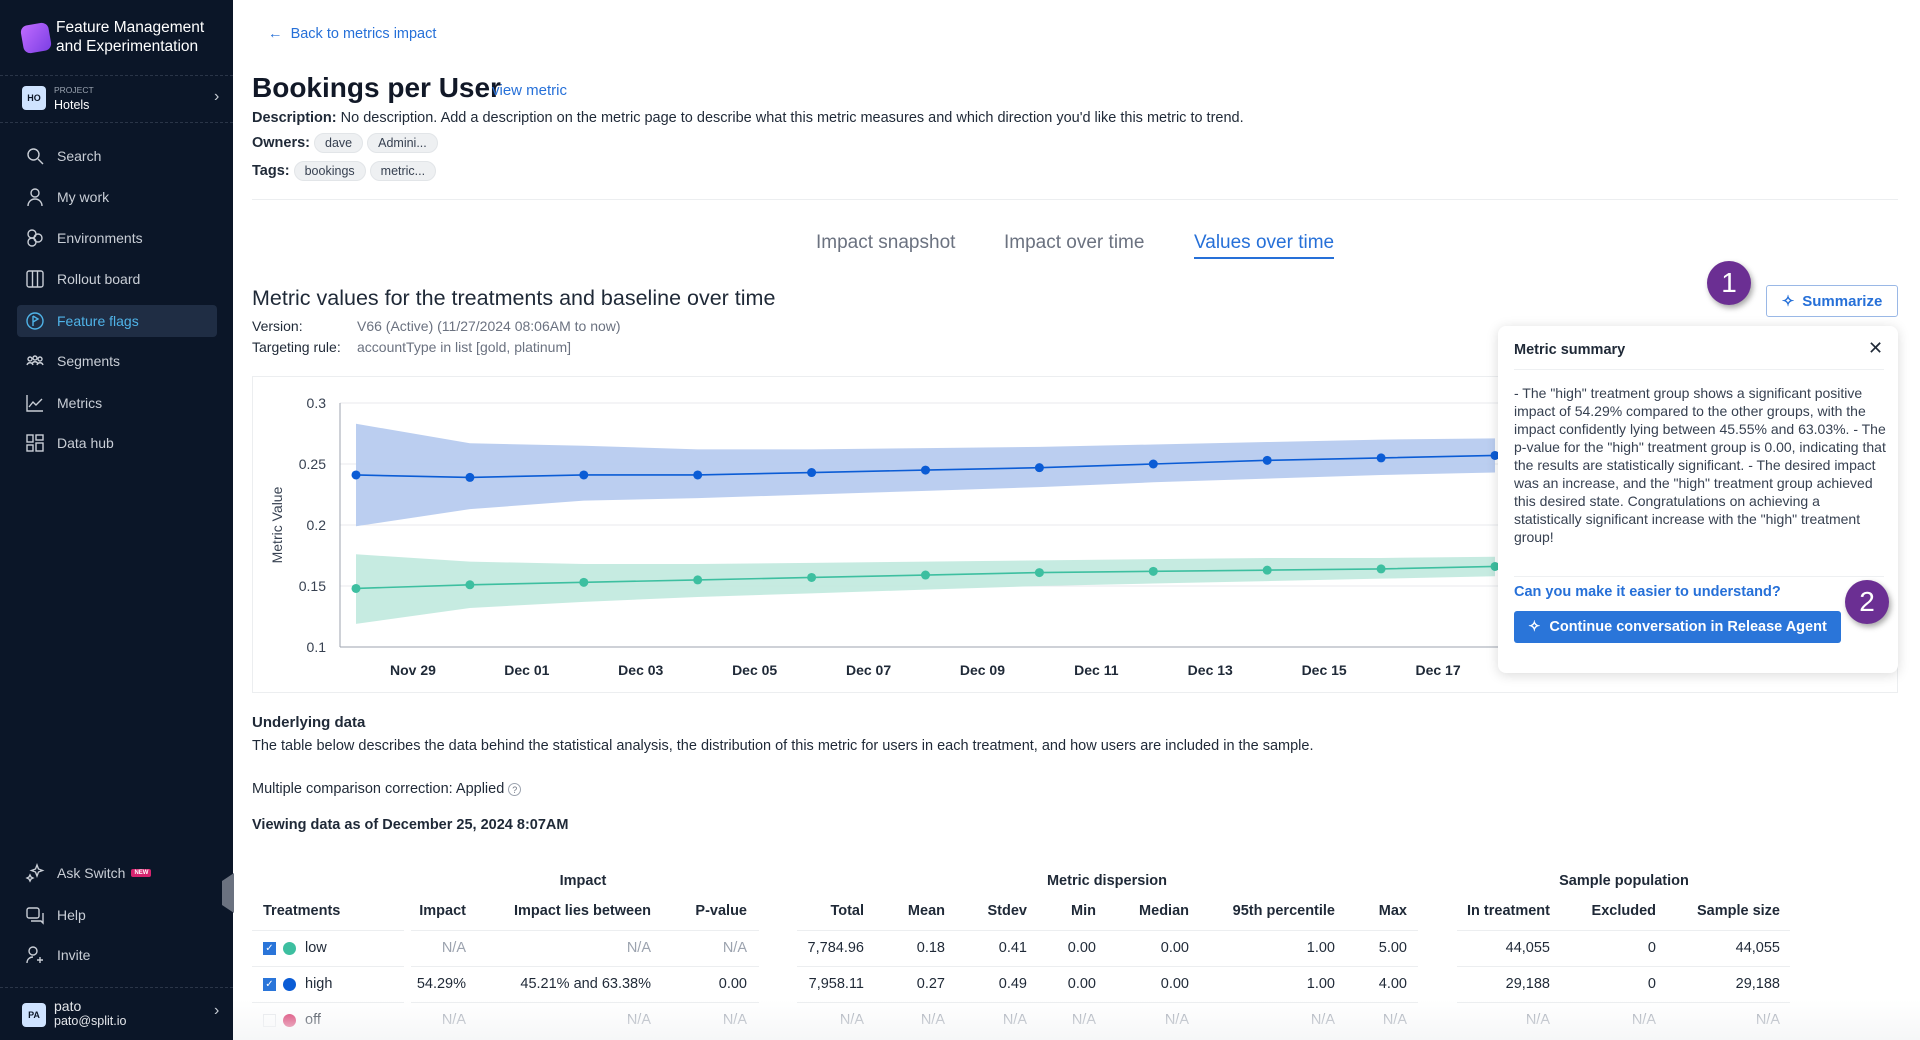 The width and height of the screenshot is (1920, 1040). I want to click on version-label: Version:, so click(277, 326).